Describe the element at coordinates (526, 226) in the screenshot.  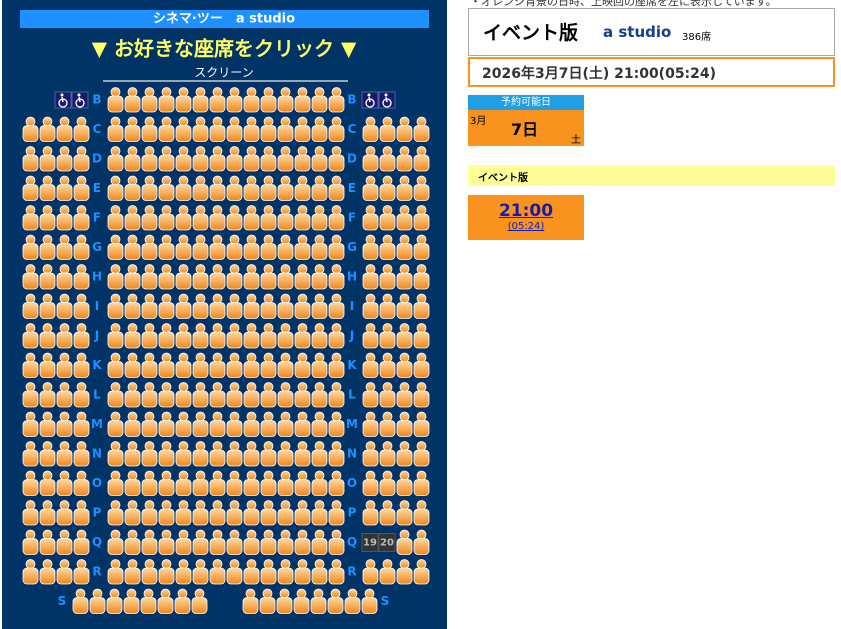
I see `end-time: (05:24)` at that location.